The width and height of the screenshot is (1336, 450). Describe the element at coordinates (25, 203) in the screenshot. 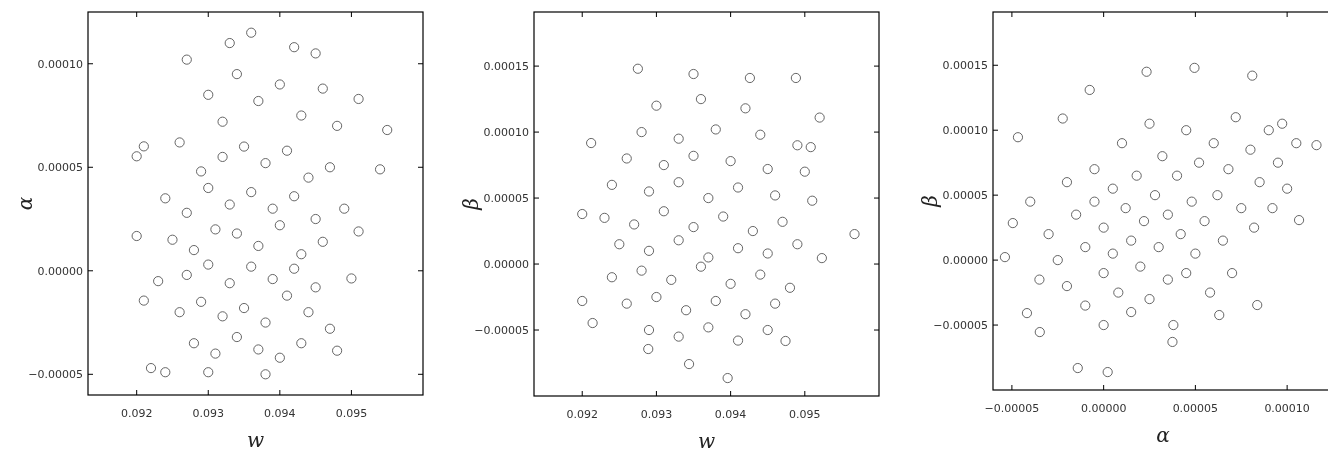

I see `y-axis-title: α` at that location.